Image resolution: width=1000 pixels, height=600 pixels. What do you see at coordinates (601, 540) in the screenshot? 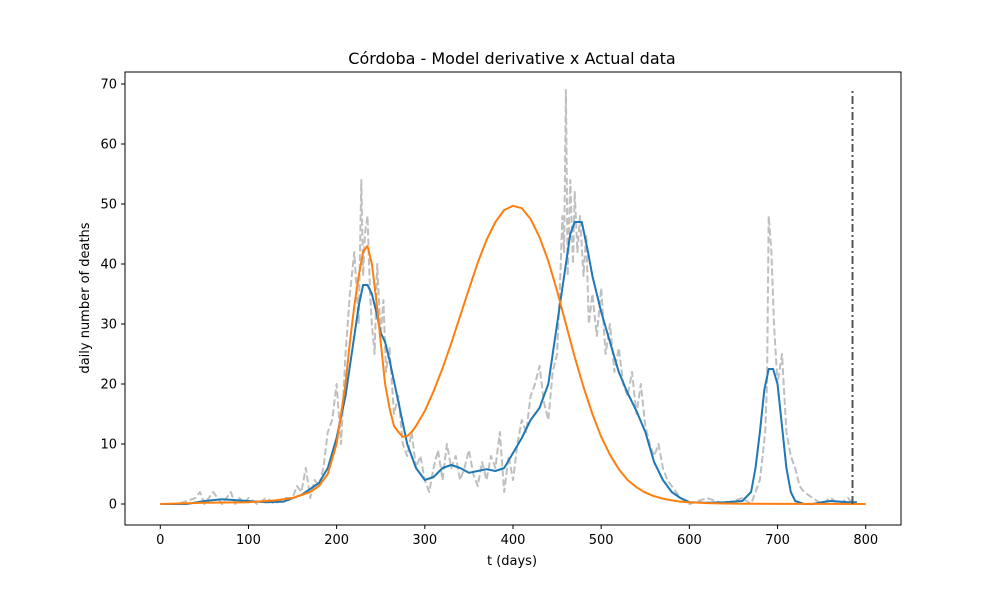
I see `x-tick-label: 500` at bounding box center [601, 540].